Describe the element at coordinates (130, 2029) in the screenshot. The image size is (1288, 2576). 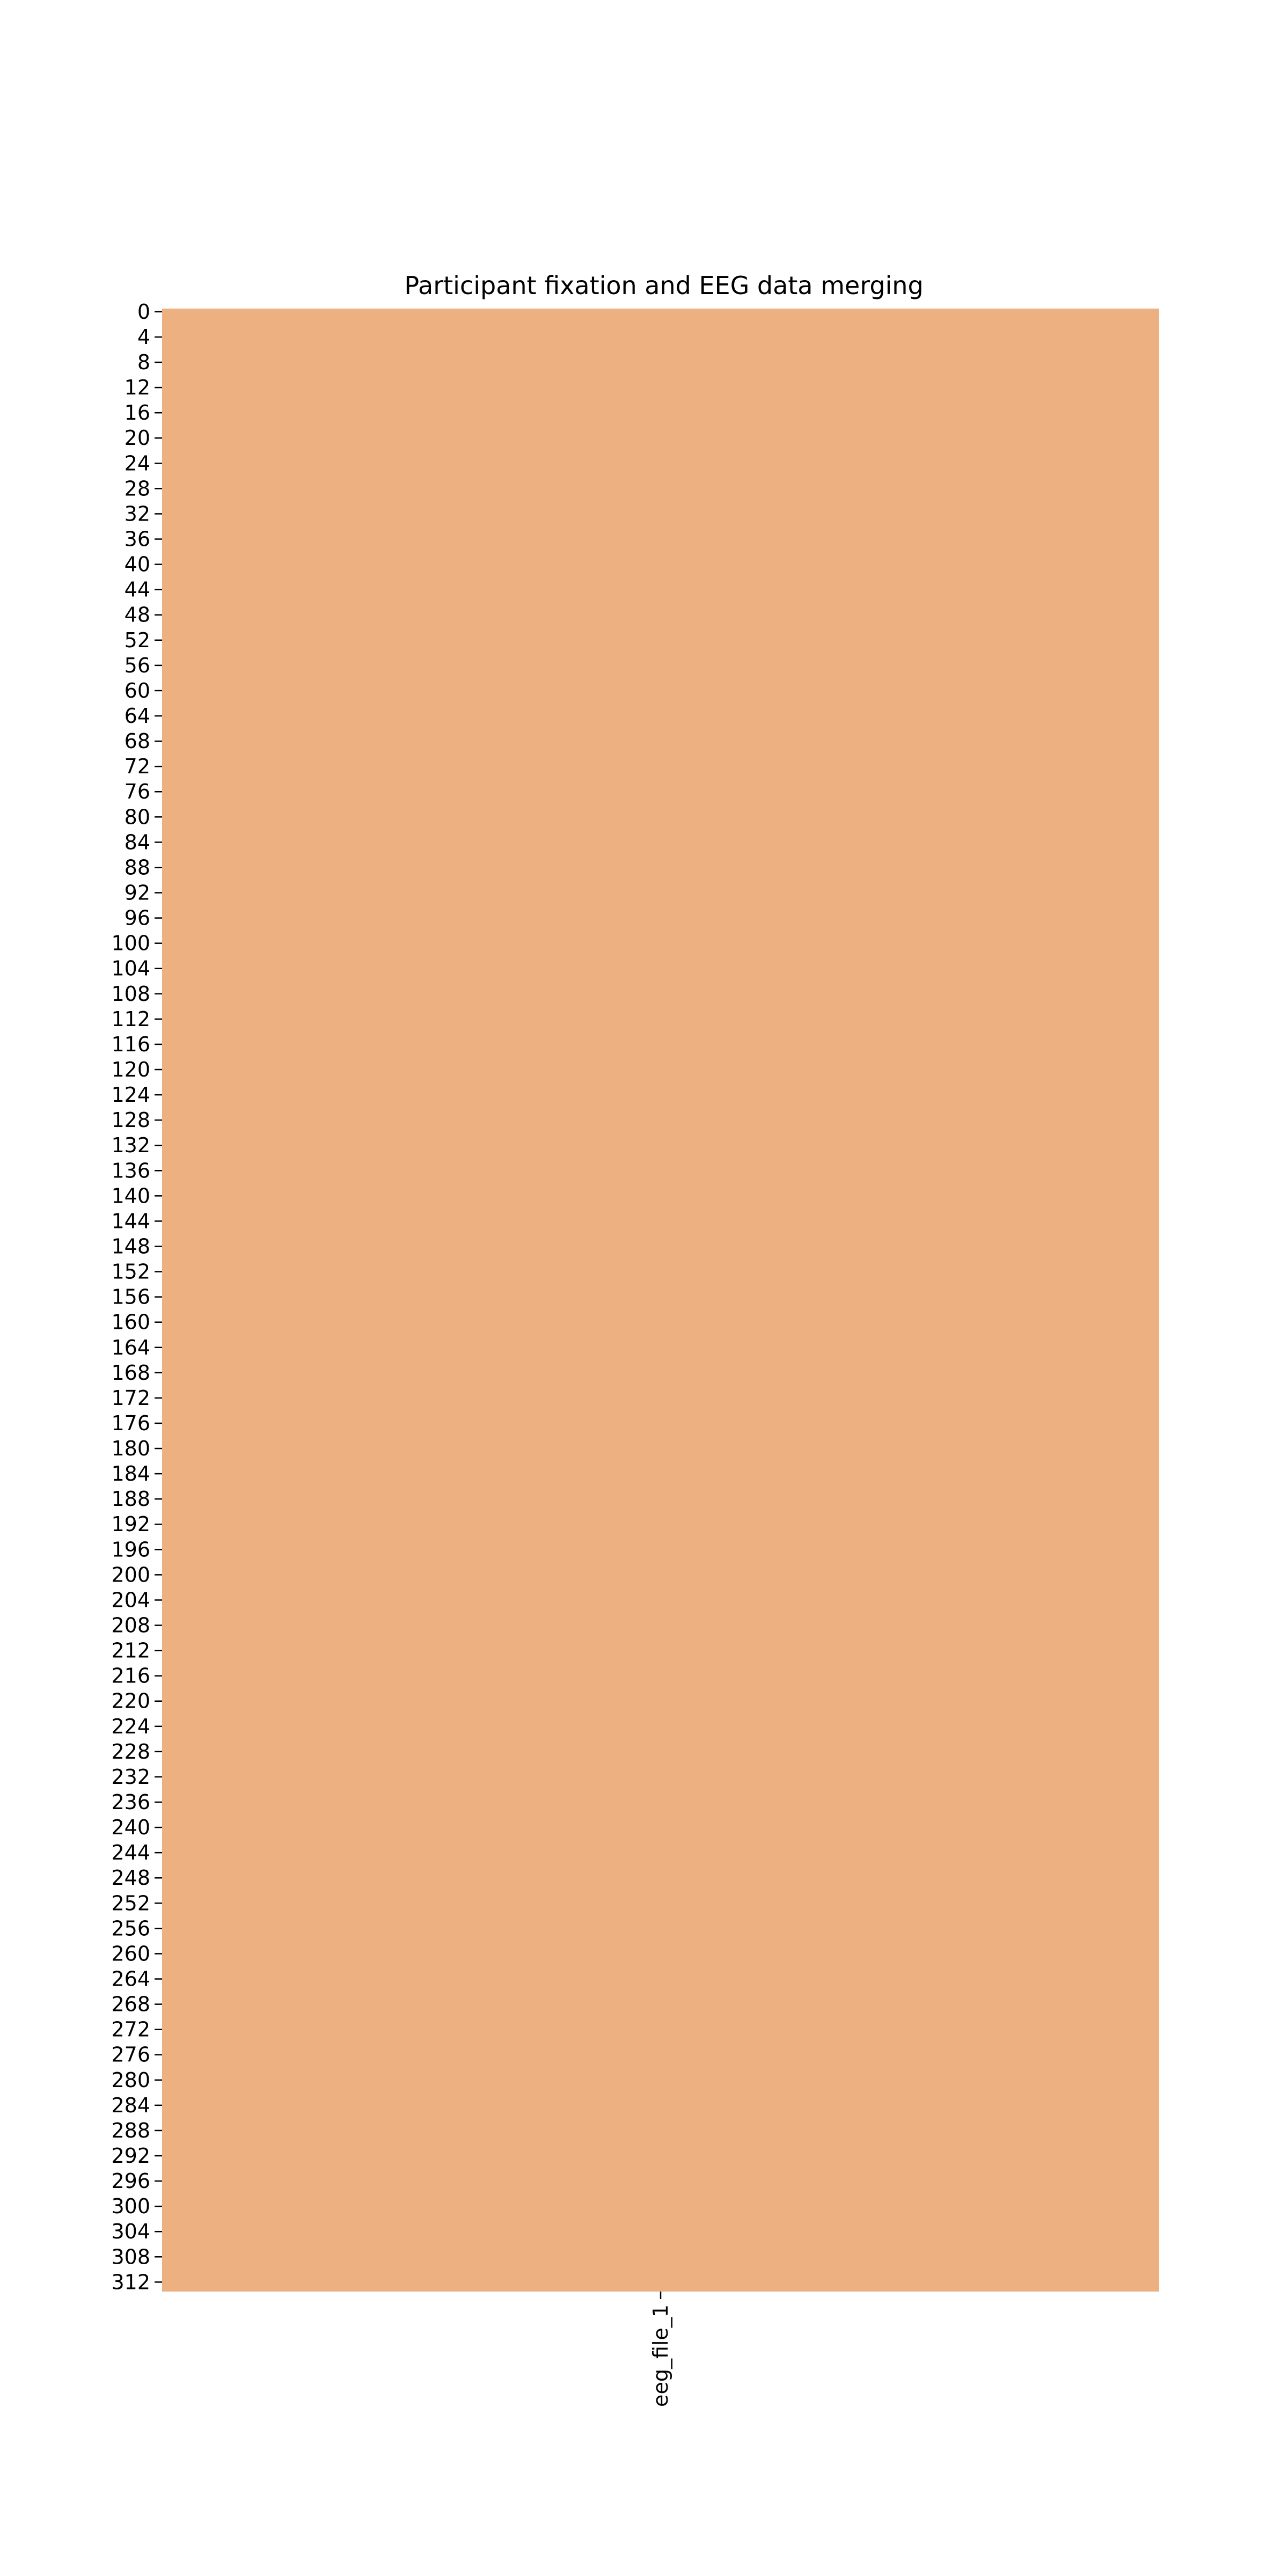
I see `y-tick-label: 272` at that location.